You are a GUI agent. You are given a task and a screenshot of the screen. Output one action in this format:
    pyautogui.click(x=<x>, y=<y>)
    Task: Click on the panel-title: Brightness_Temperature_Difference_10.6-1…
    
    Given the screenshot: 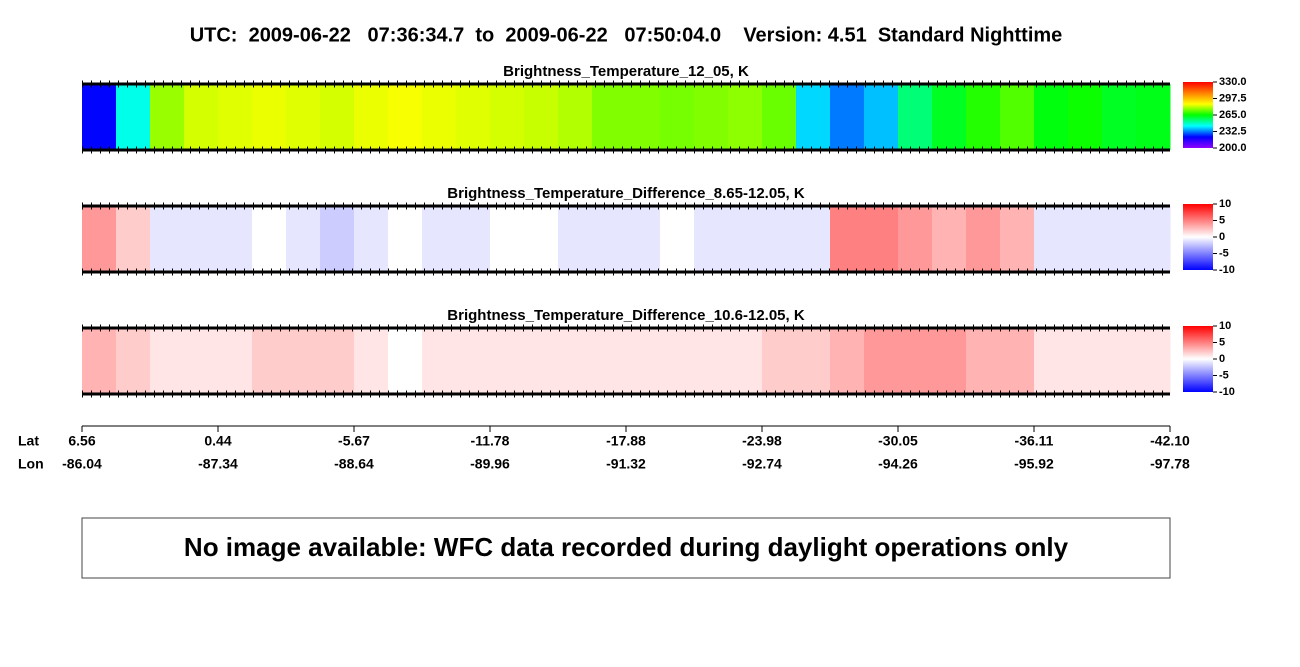 What is the action you would take?
    pyautogui.click(x=626, y=315)
    